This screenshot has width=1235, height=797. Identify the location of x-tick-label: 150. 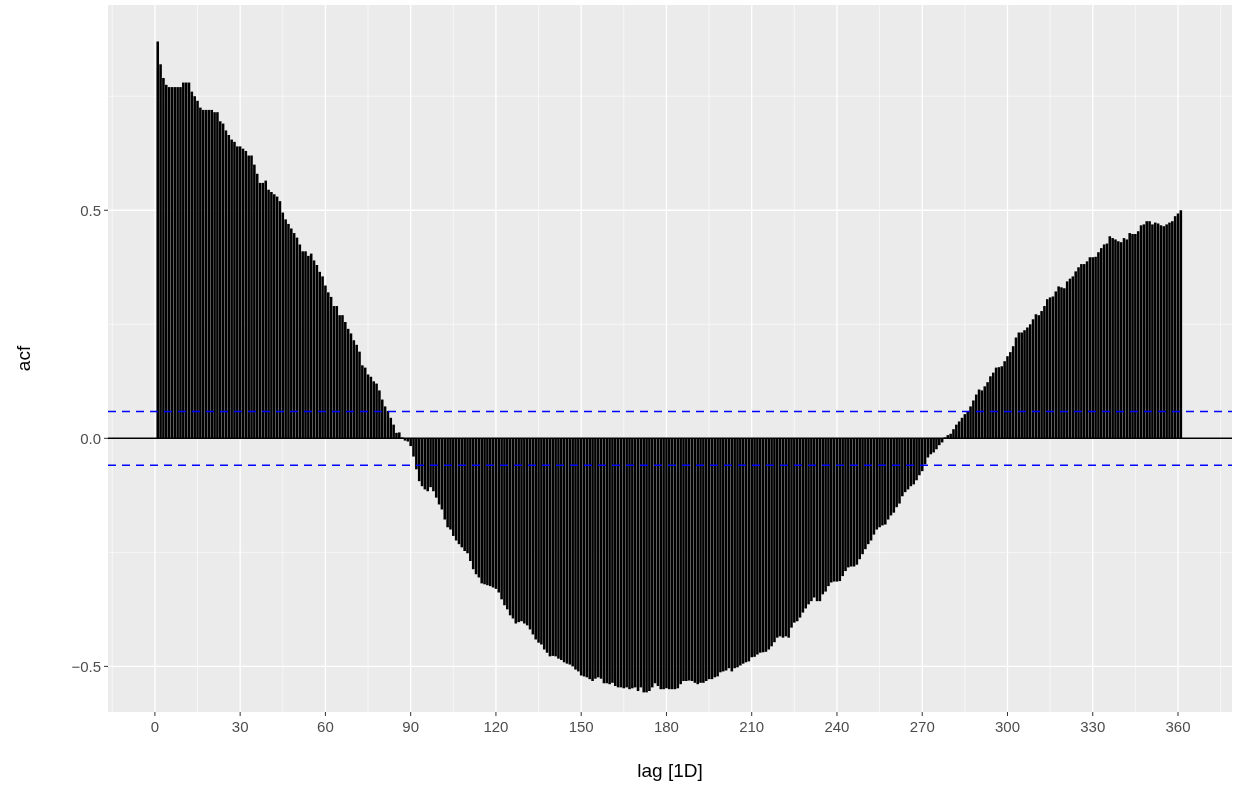
(581, 726).